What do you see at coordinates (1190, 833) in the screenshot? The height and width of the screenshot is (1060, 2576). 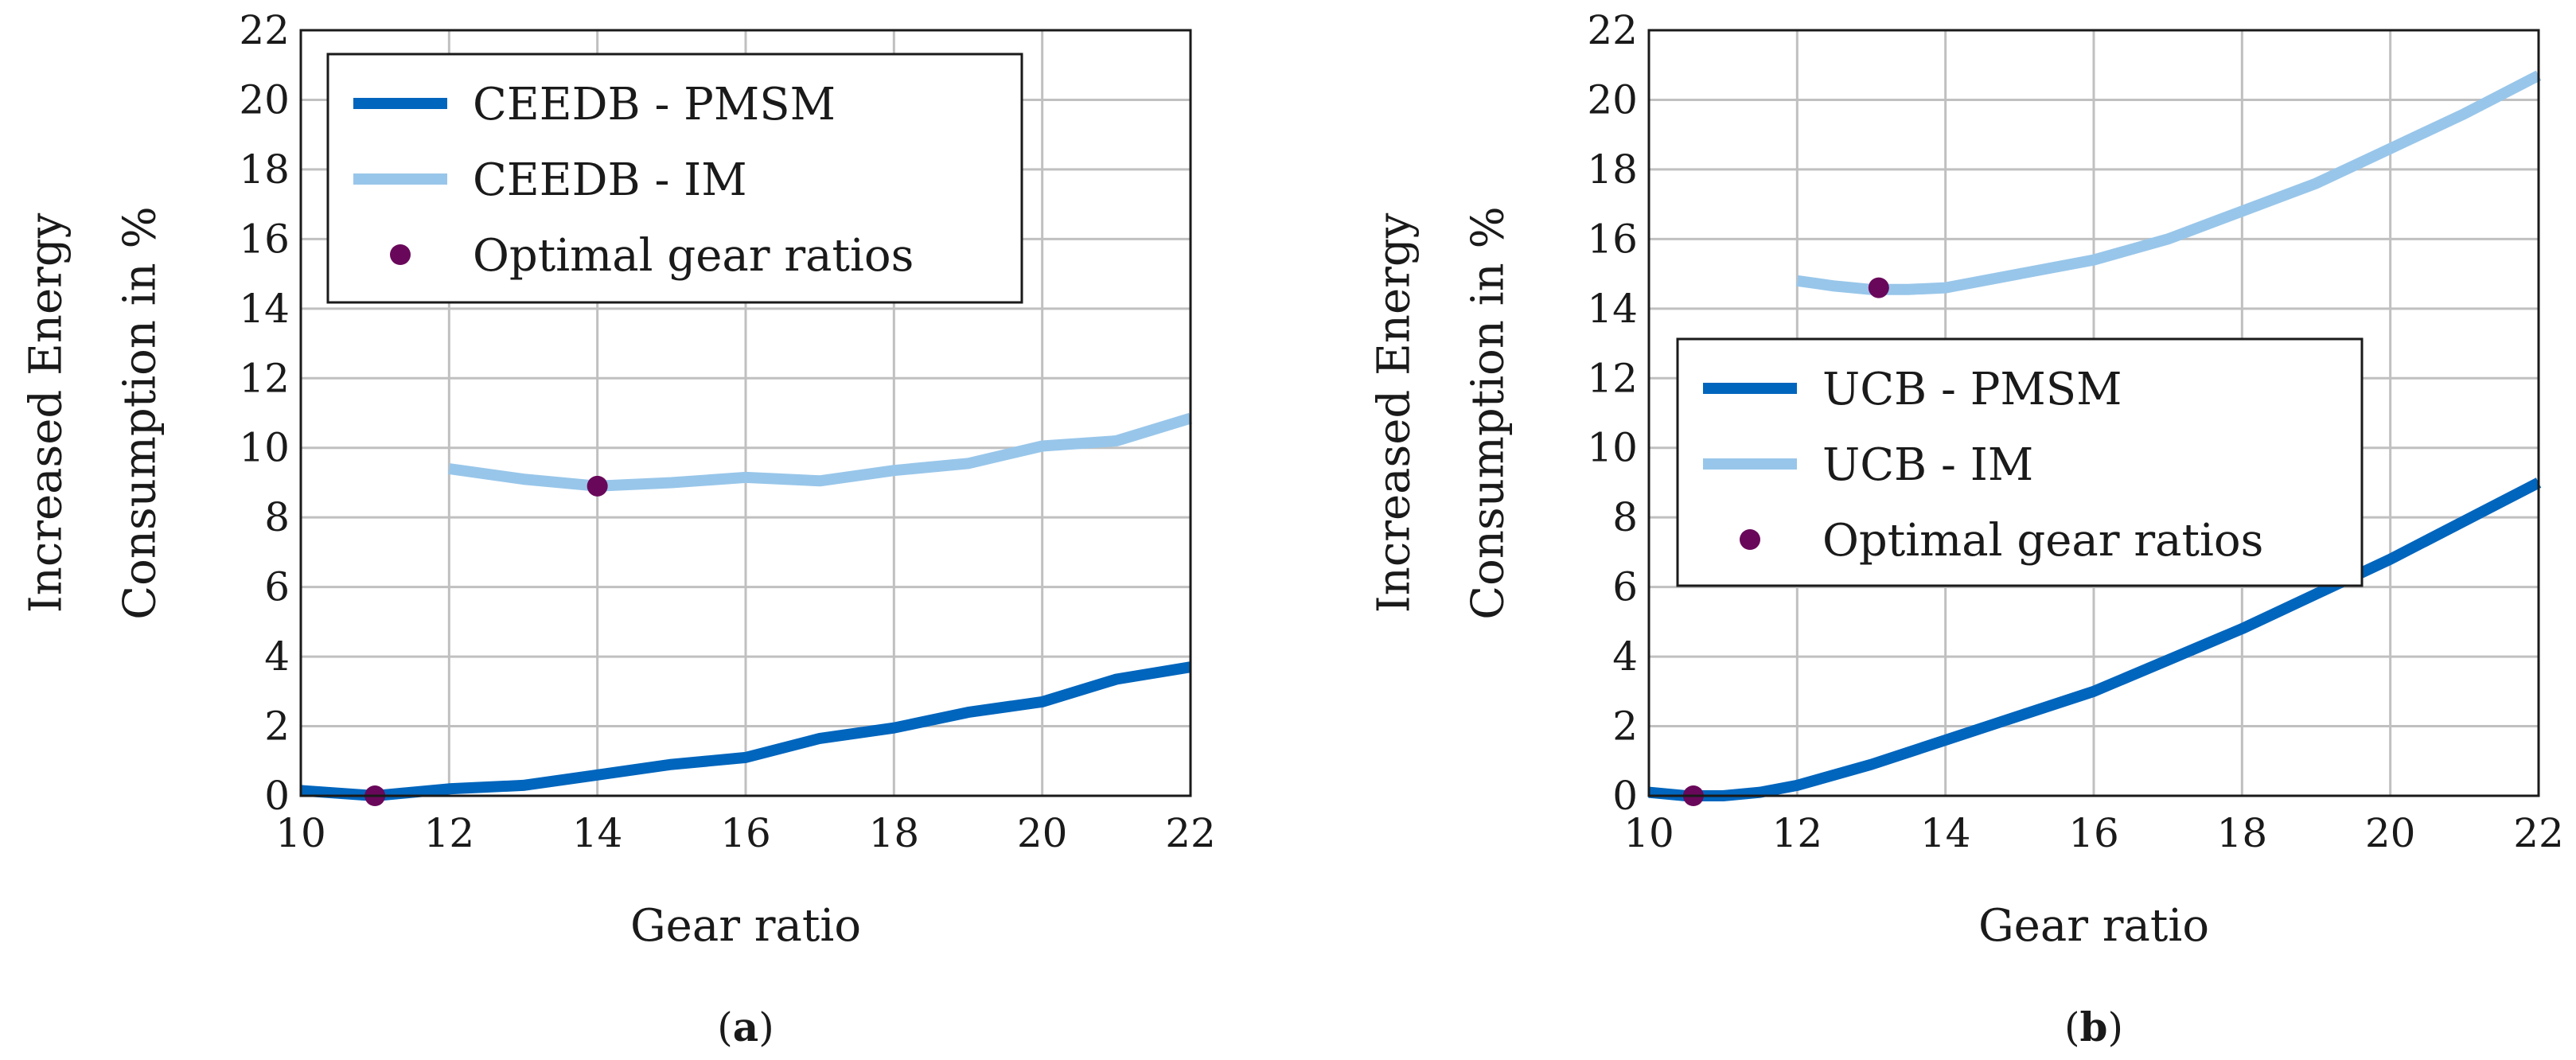 I see `panel-a-x-tick-label: 22` at bounding box center [1190, 833].